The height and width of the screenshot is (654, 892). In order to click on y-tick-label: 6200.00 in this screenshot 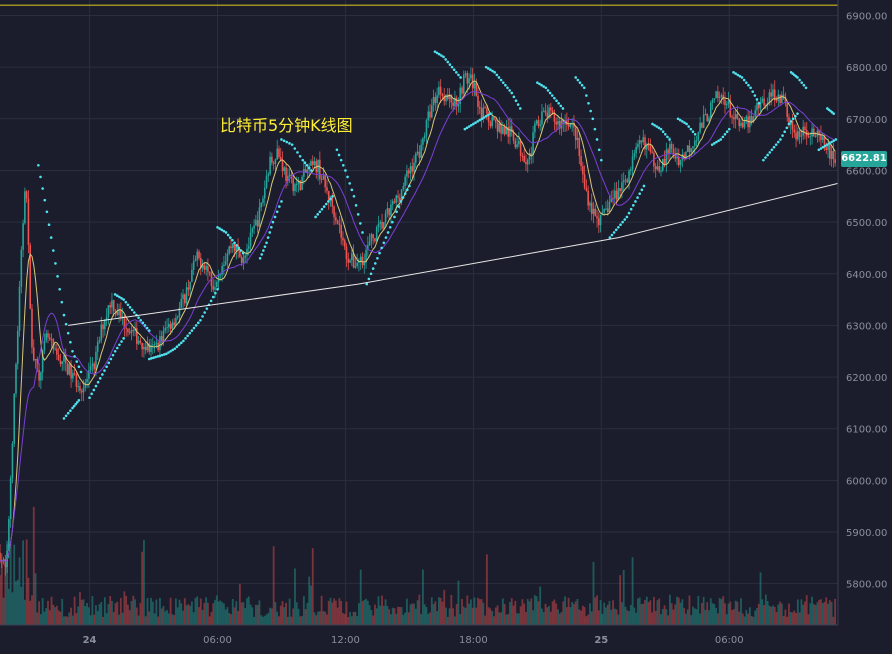, I will do `click(866, 378)`.